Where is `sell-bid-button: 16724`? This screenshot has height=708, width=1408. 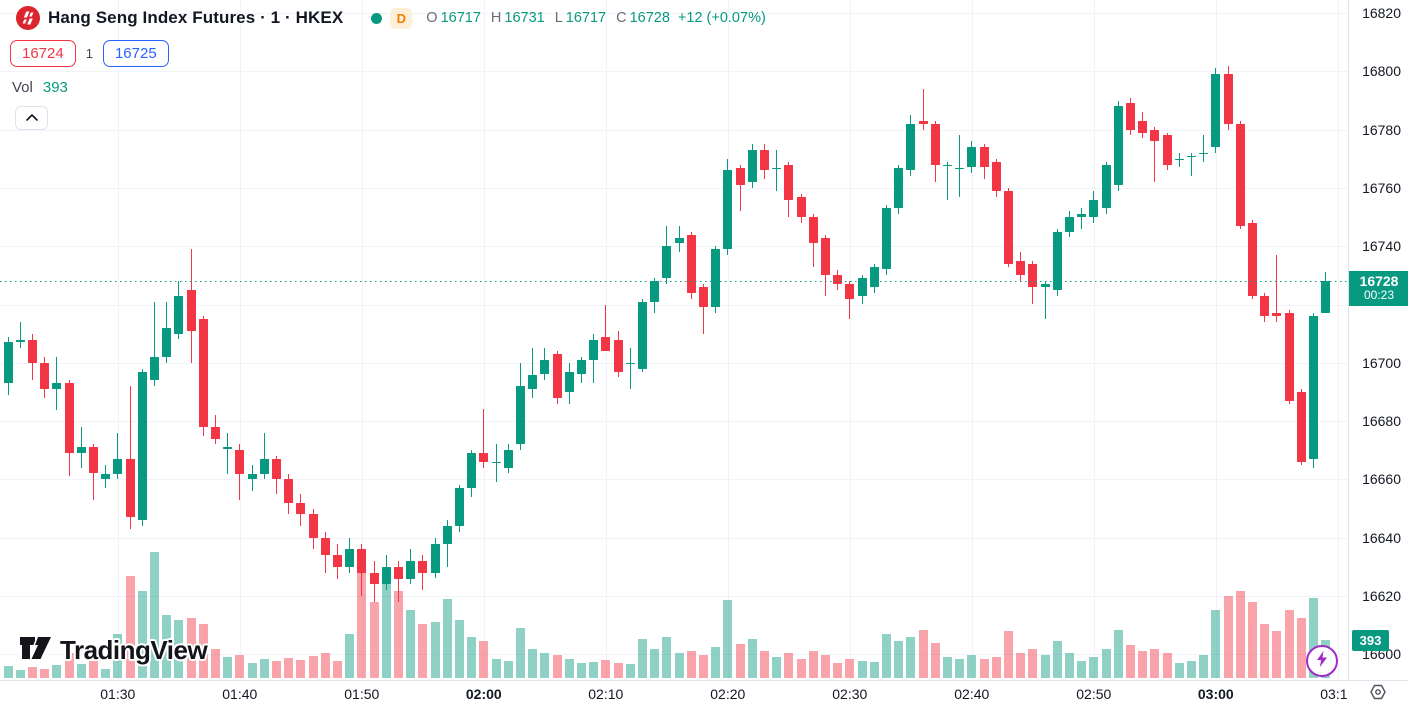
sell-bid-button: 16724 is located at coordinates (43, 53).